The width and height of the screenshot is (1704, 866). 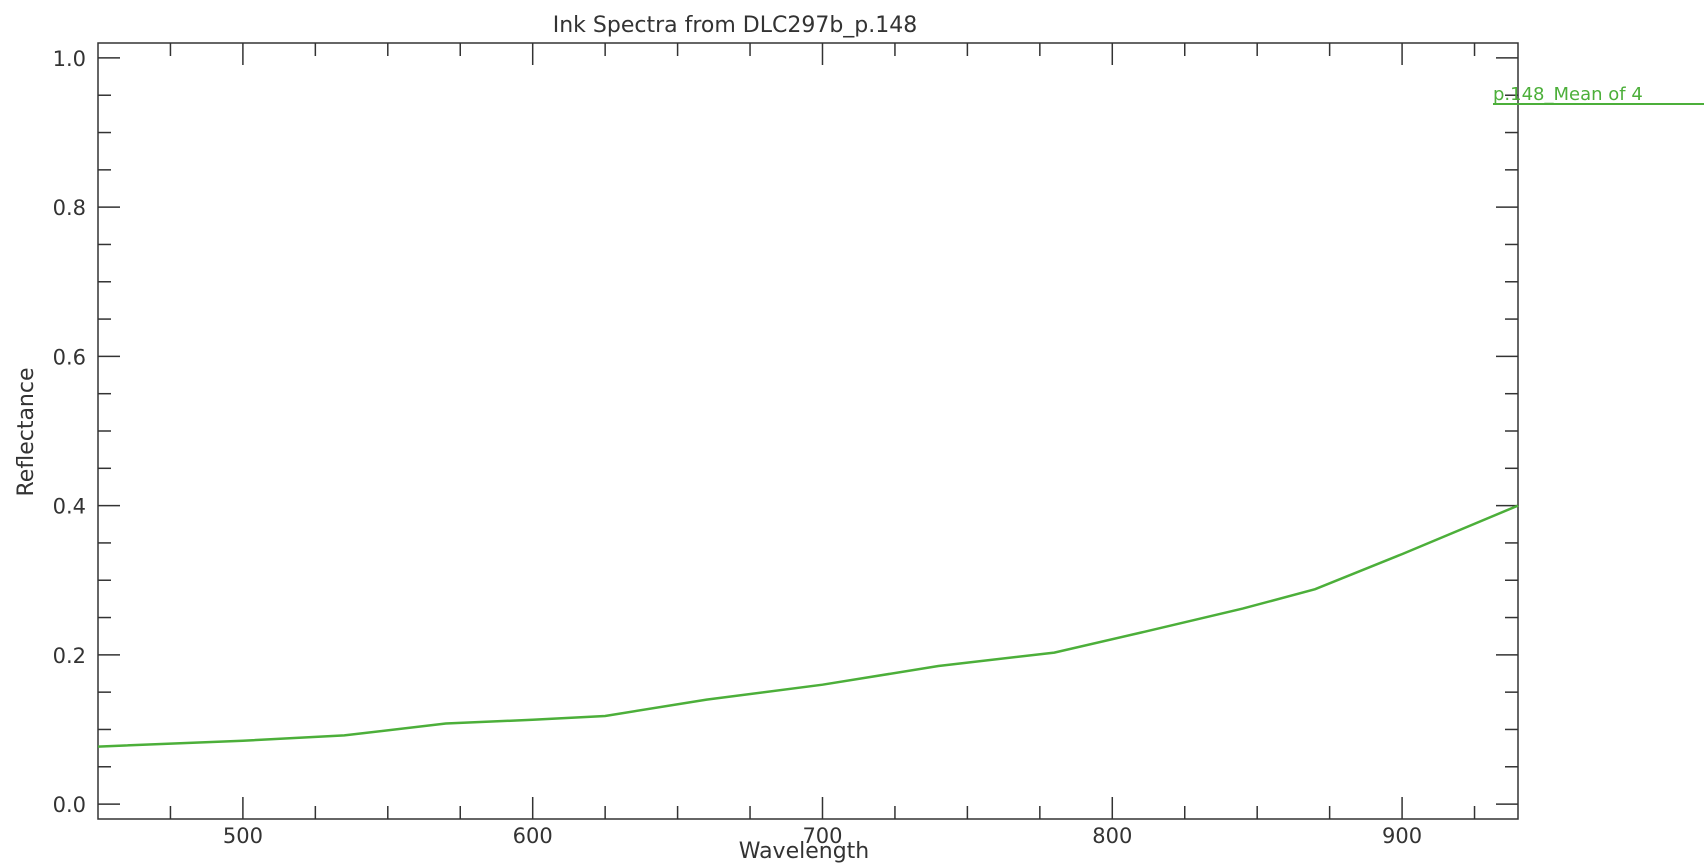 I want to click on chart-title: Ink Spectra from DLC297b_p.148, so click(x=735, y=25).